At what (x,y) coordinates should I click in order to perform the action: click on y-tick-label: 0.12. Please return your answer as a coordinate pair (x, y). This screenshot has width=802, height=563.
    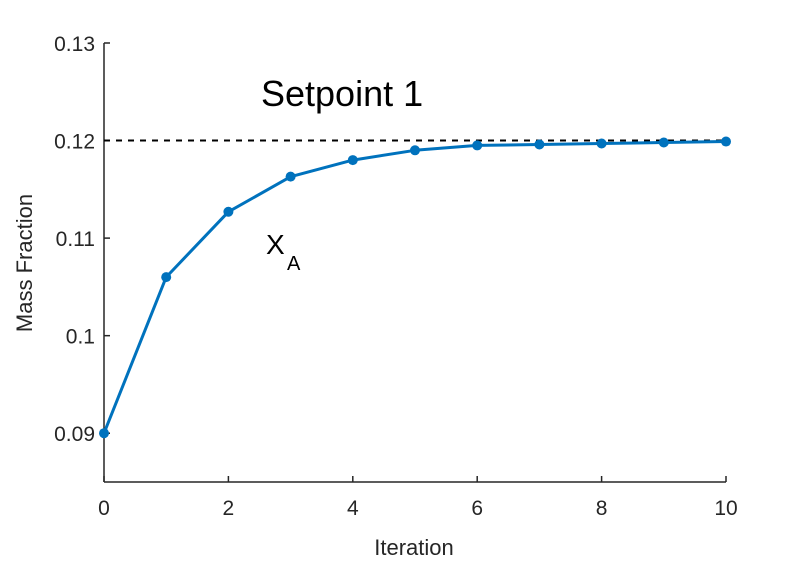
    Looking at the image, I should click on (74, 142).